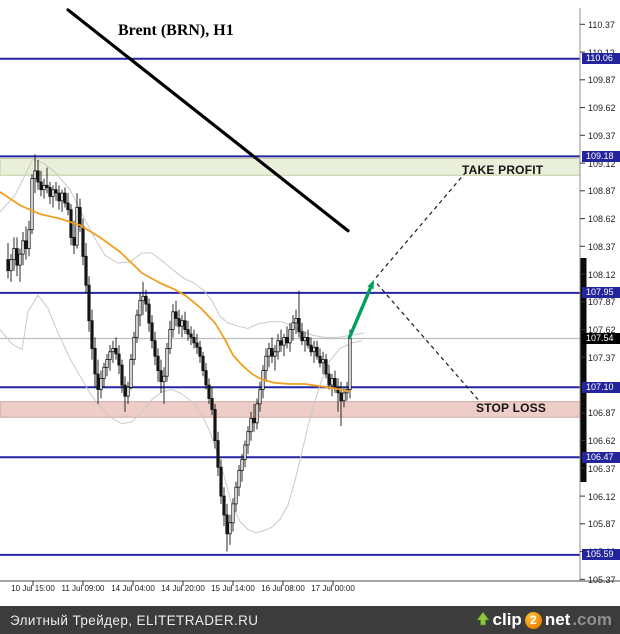 The width and height of the screenshot is (620, 634). What do you see at coordinates (601, 59) in the screenshot?
I see `price-level-tag: 110.06` at bounding box center [601, 59].